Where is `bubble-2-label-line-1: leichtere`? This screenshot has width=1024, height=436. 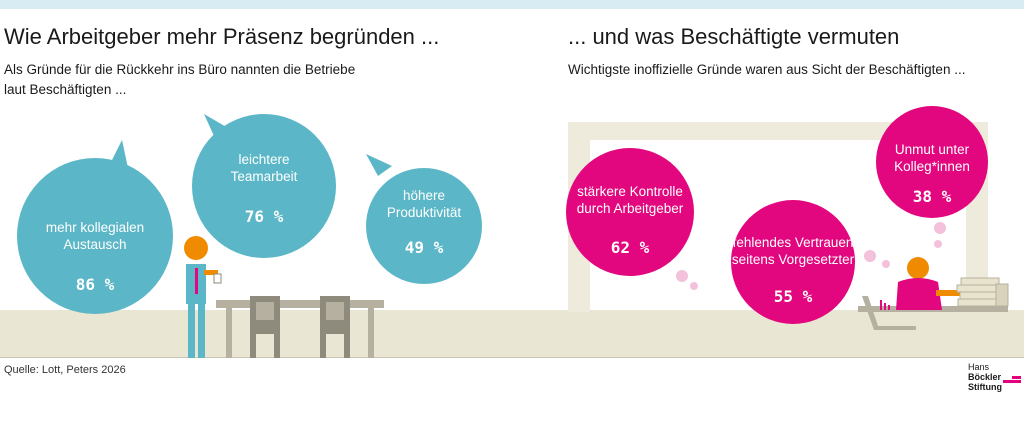 bubble-2-label-line-1: leichtere is located at coordinates (263, 159).